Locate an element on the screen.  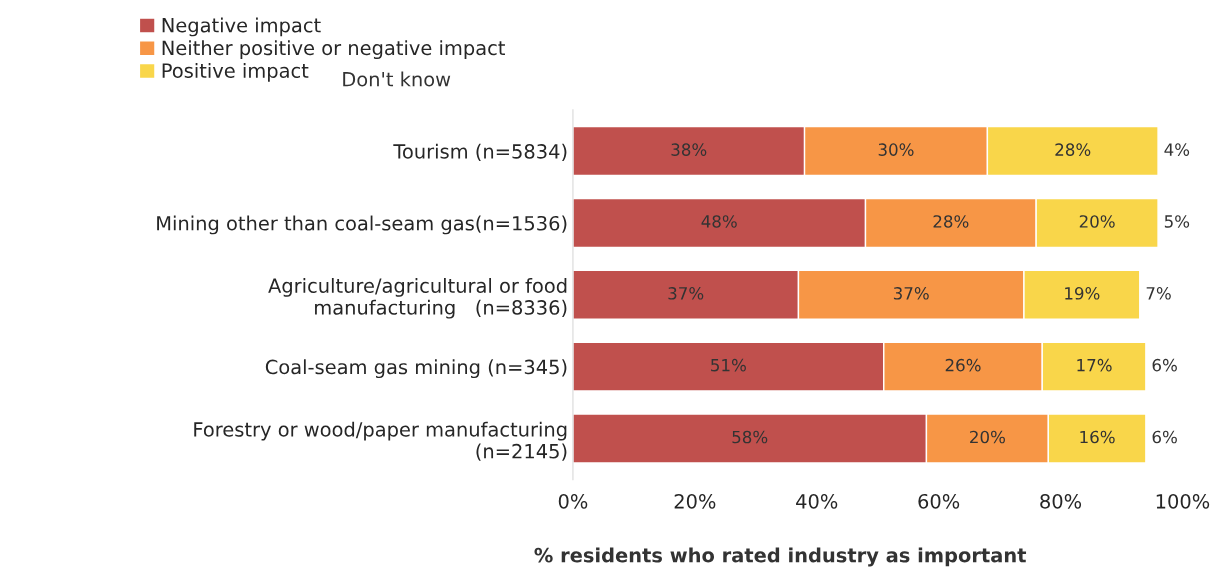
data-label: 58% is located at coordinates (750, 437).